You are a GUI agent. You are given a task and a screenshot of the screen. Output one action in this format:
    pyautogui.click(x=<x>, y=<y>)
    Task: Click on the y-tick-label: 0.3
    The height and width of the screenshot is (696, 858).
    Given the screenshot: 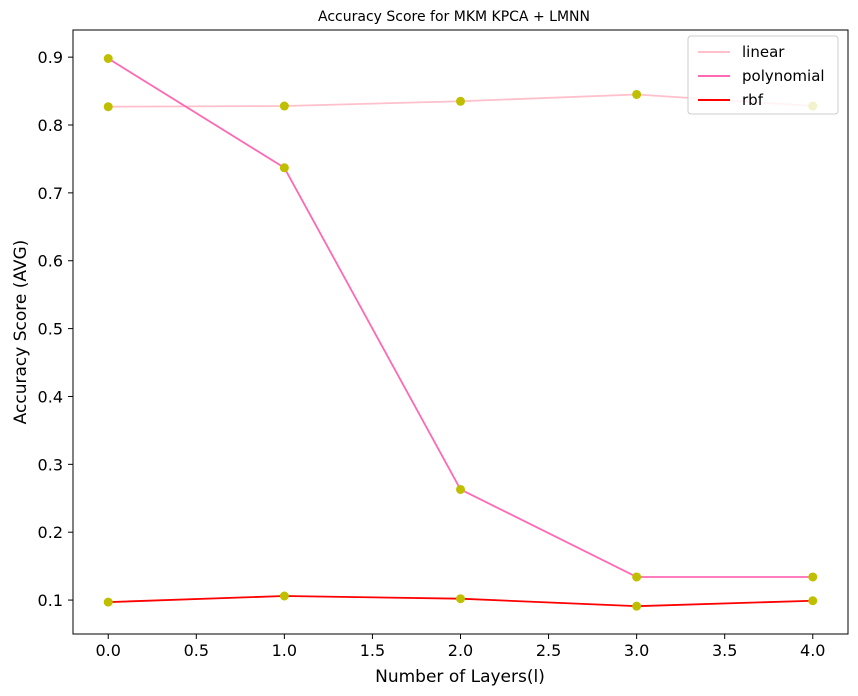 What is the action you would take?
    pyautogui.click(x=50, y=464)
    